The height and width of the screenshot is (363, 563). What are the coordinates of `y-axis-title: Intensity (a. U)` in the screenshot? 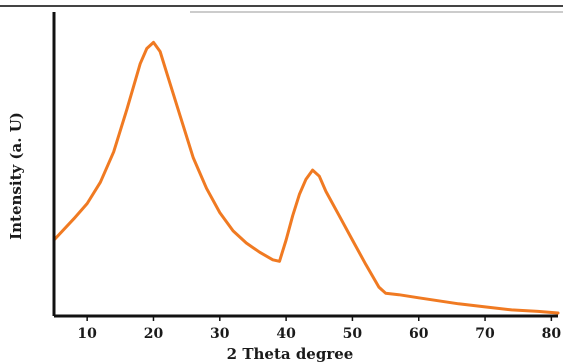 It's located at (16, 176).